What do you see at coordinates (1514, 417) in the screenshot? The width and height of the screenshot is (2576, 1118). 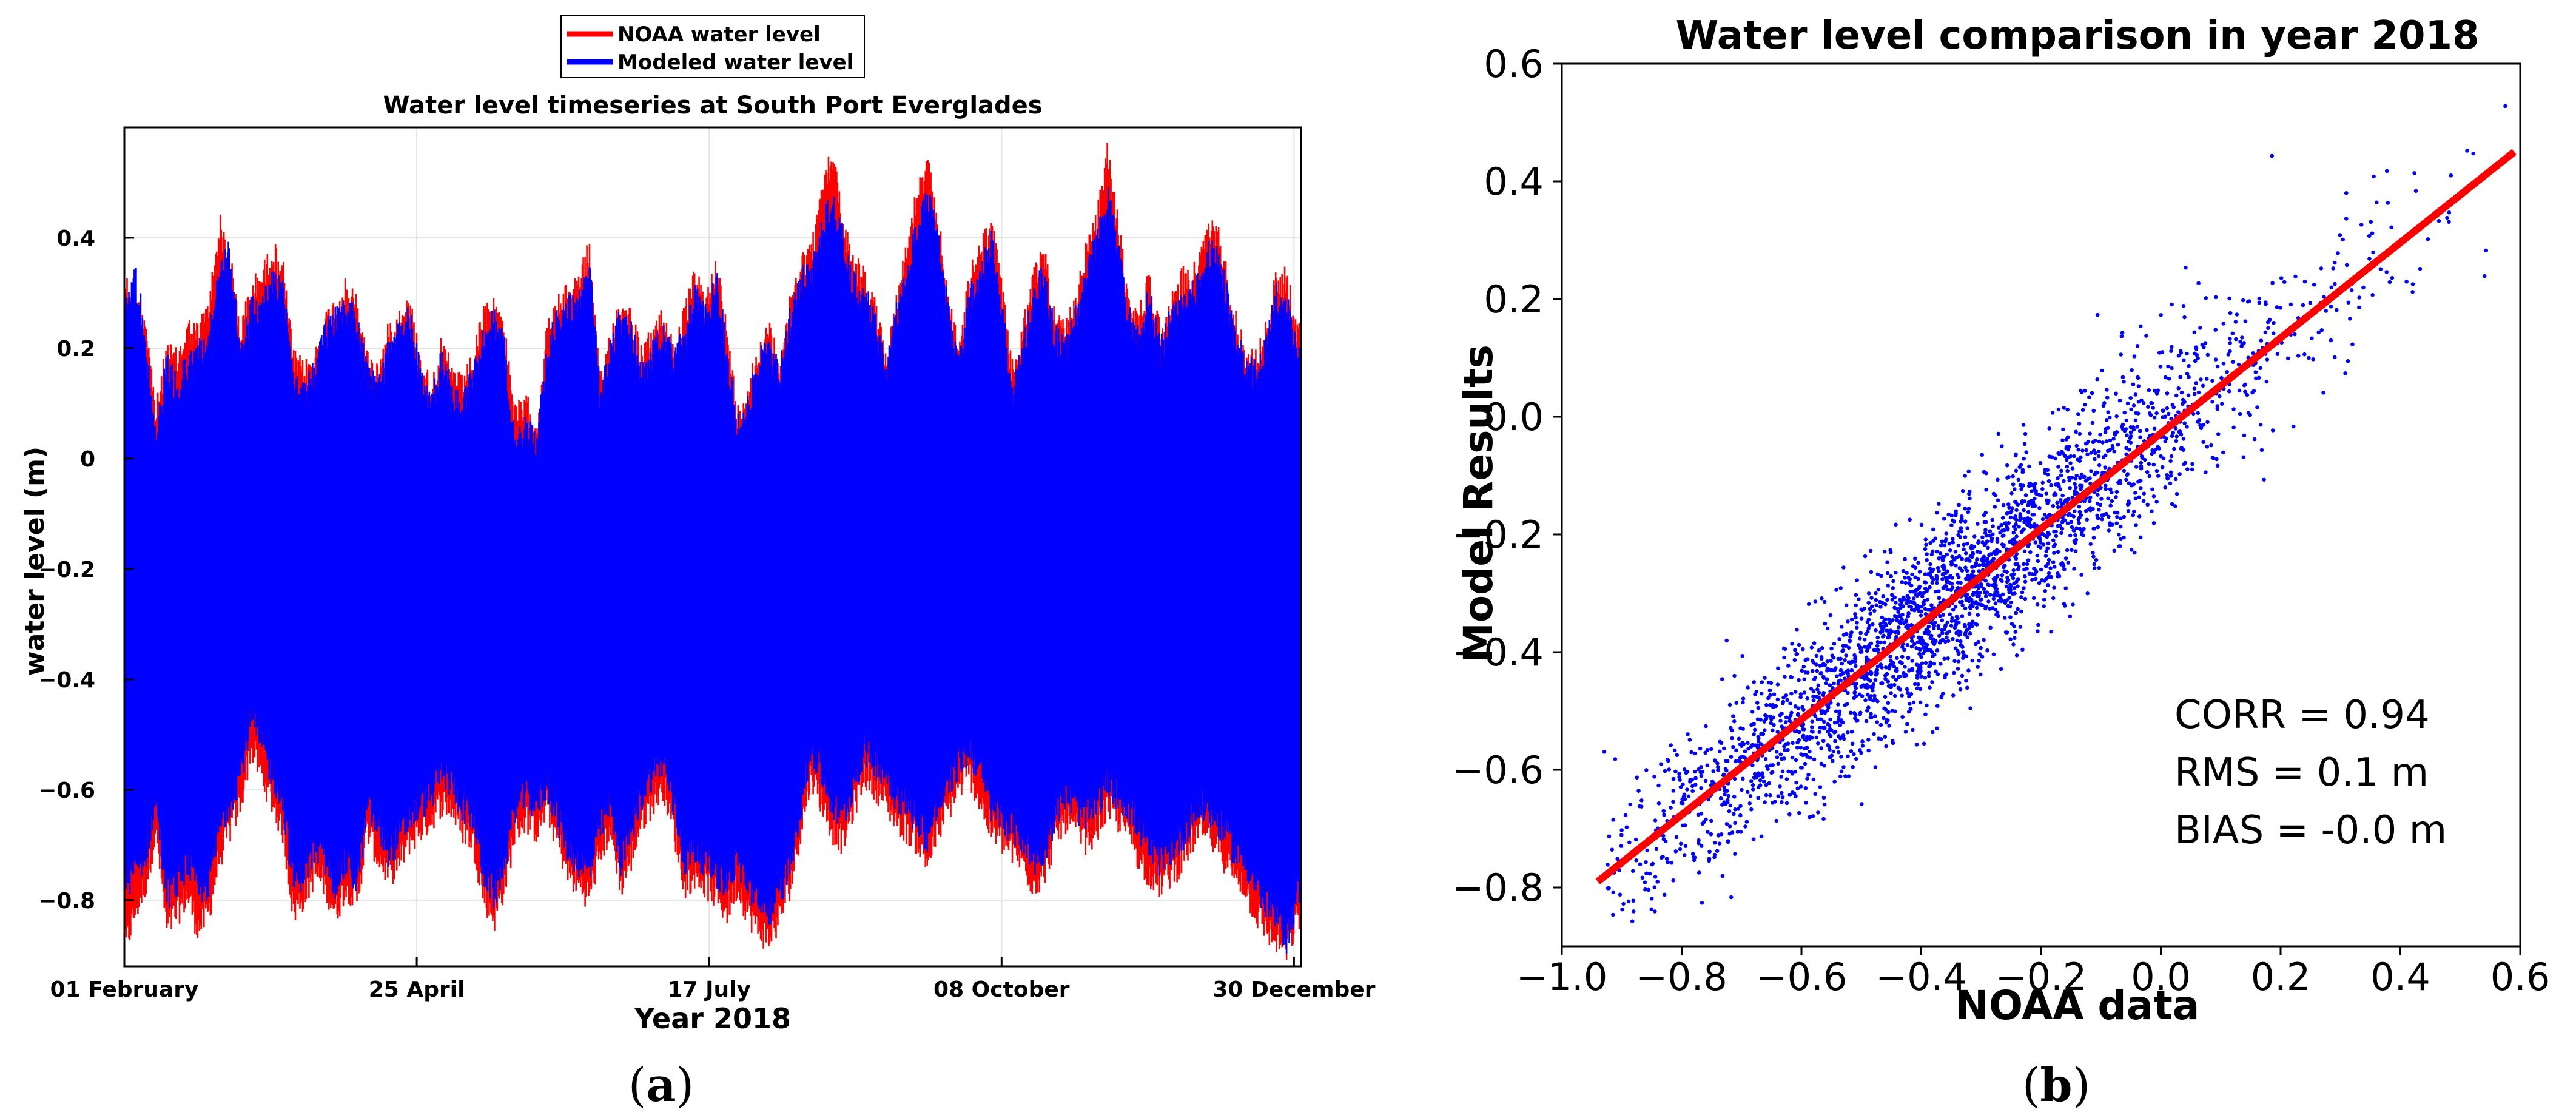 I see `scatter-y-tick-label: 0.0` at bounding box center [1514, 417].